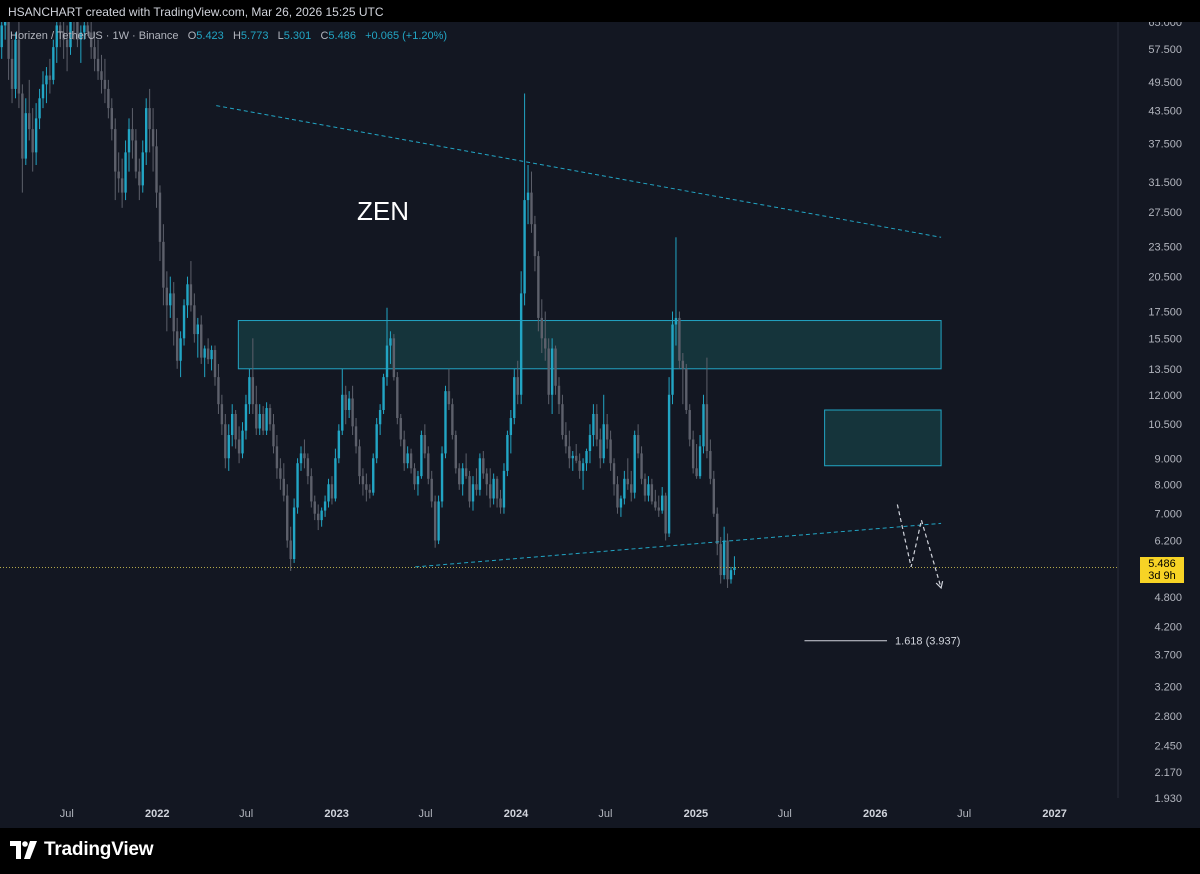  I want to click on time-axis-tick: Jul, so click(964, 814).